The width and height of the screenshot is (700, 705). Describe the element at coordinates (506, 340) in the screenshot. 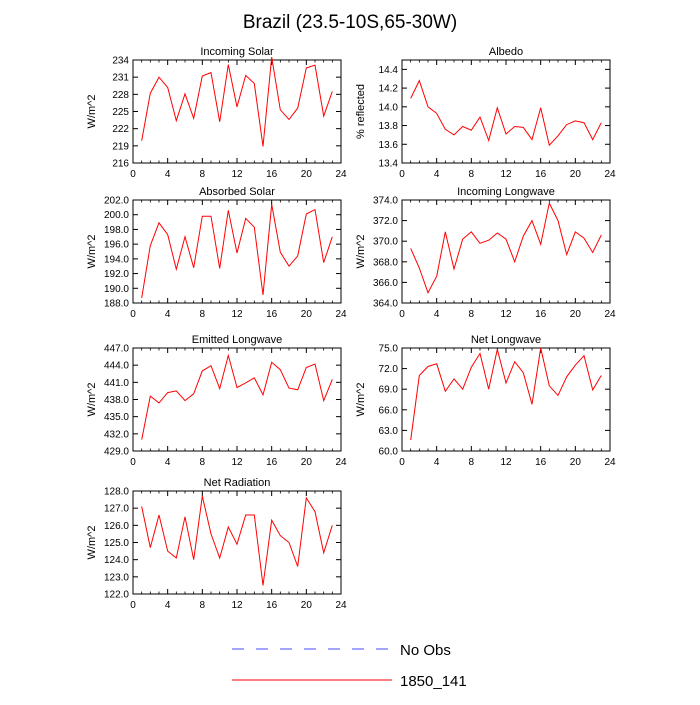

I see `panel-title-net-longwave: Net Longwave` at that location.